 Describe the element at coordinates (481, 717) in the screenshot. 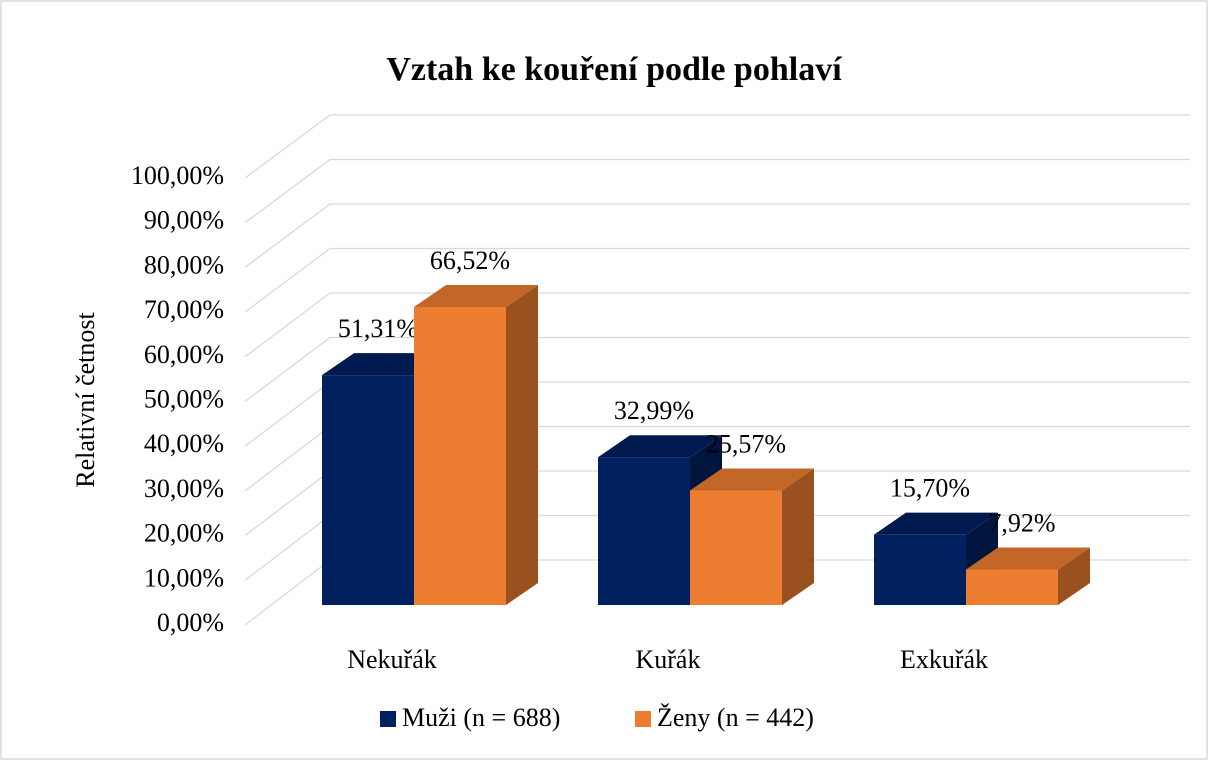

I see `legend-label: Muži (n = 688)` at that location.